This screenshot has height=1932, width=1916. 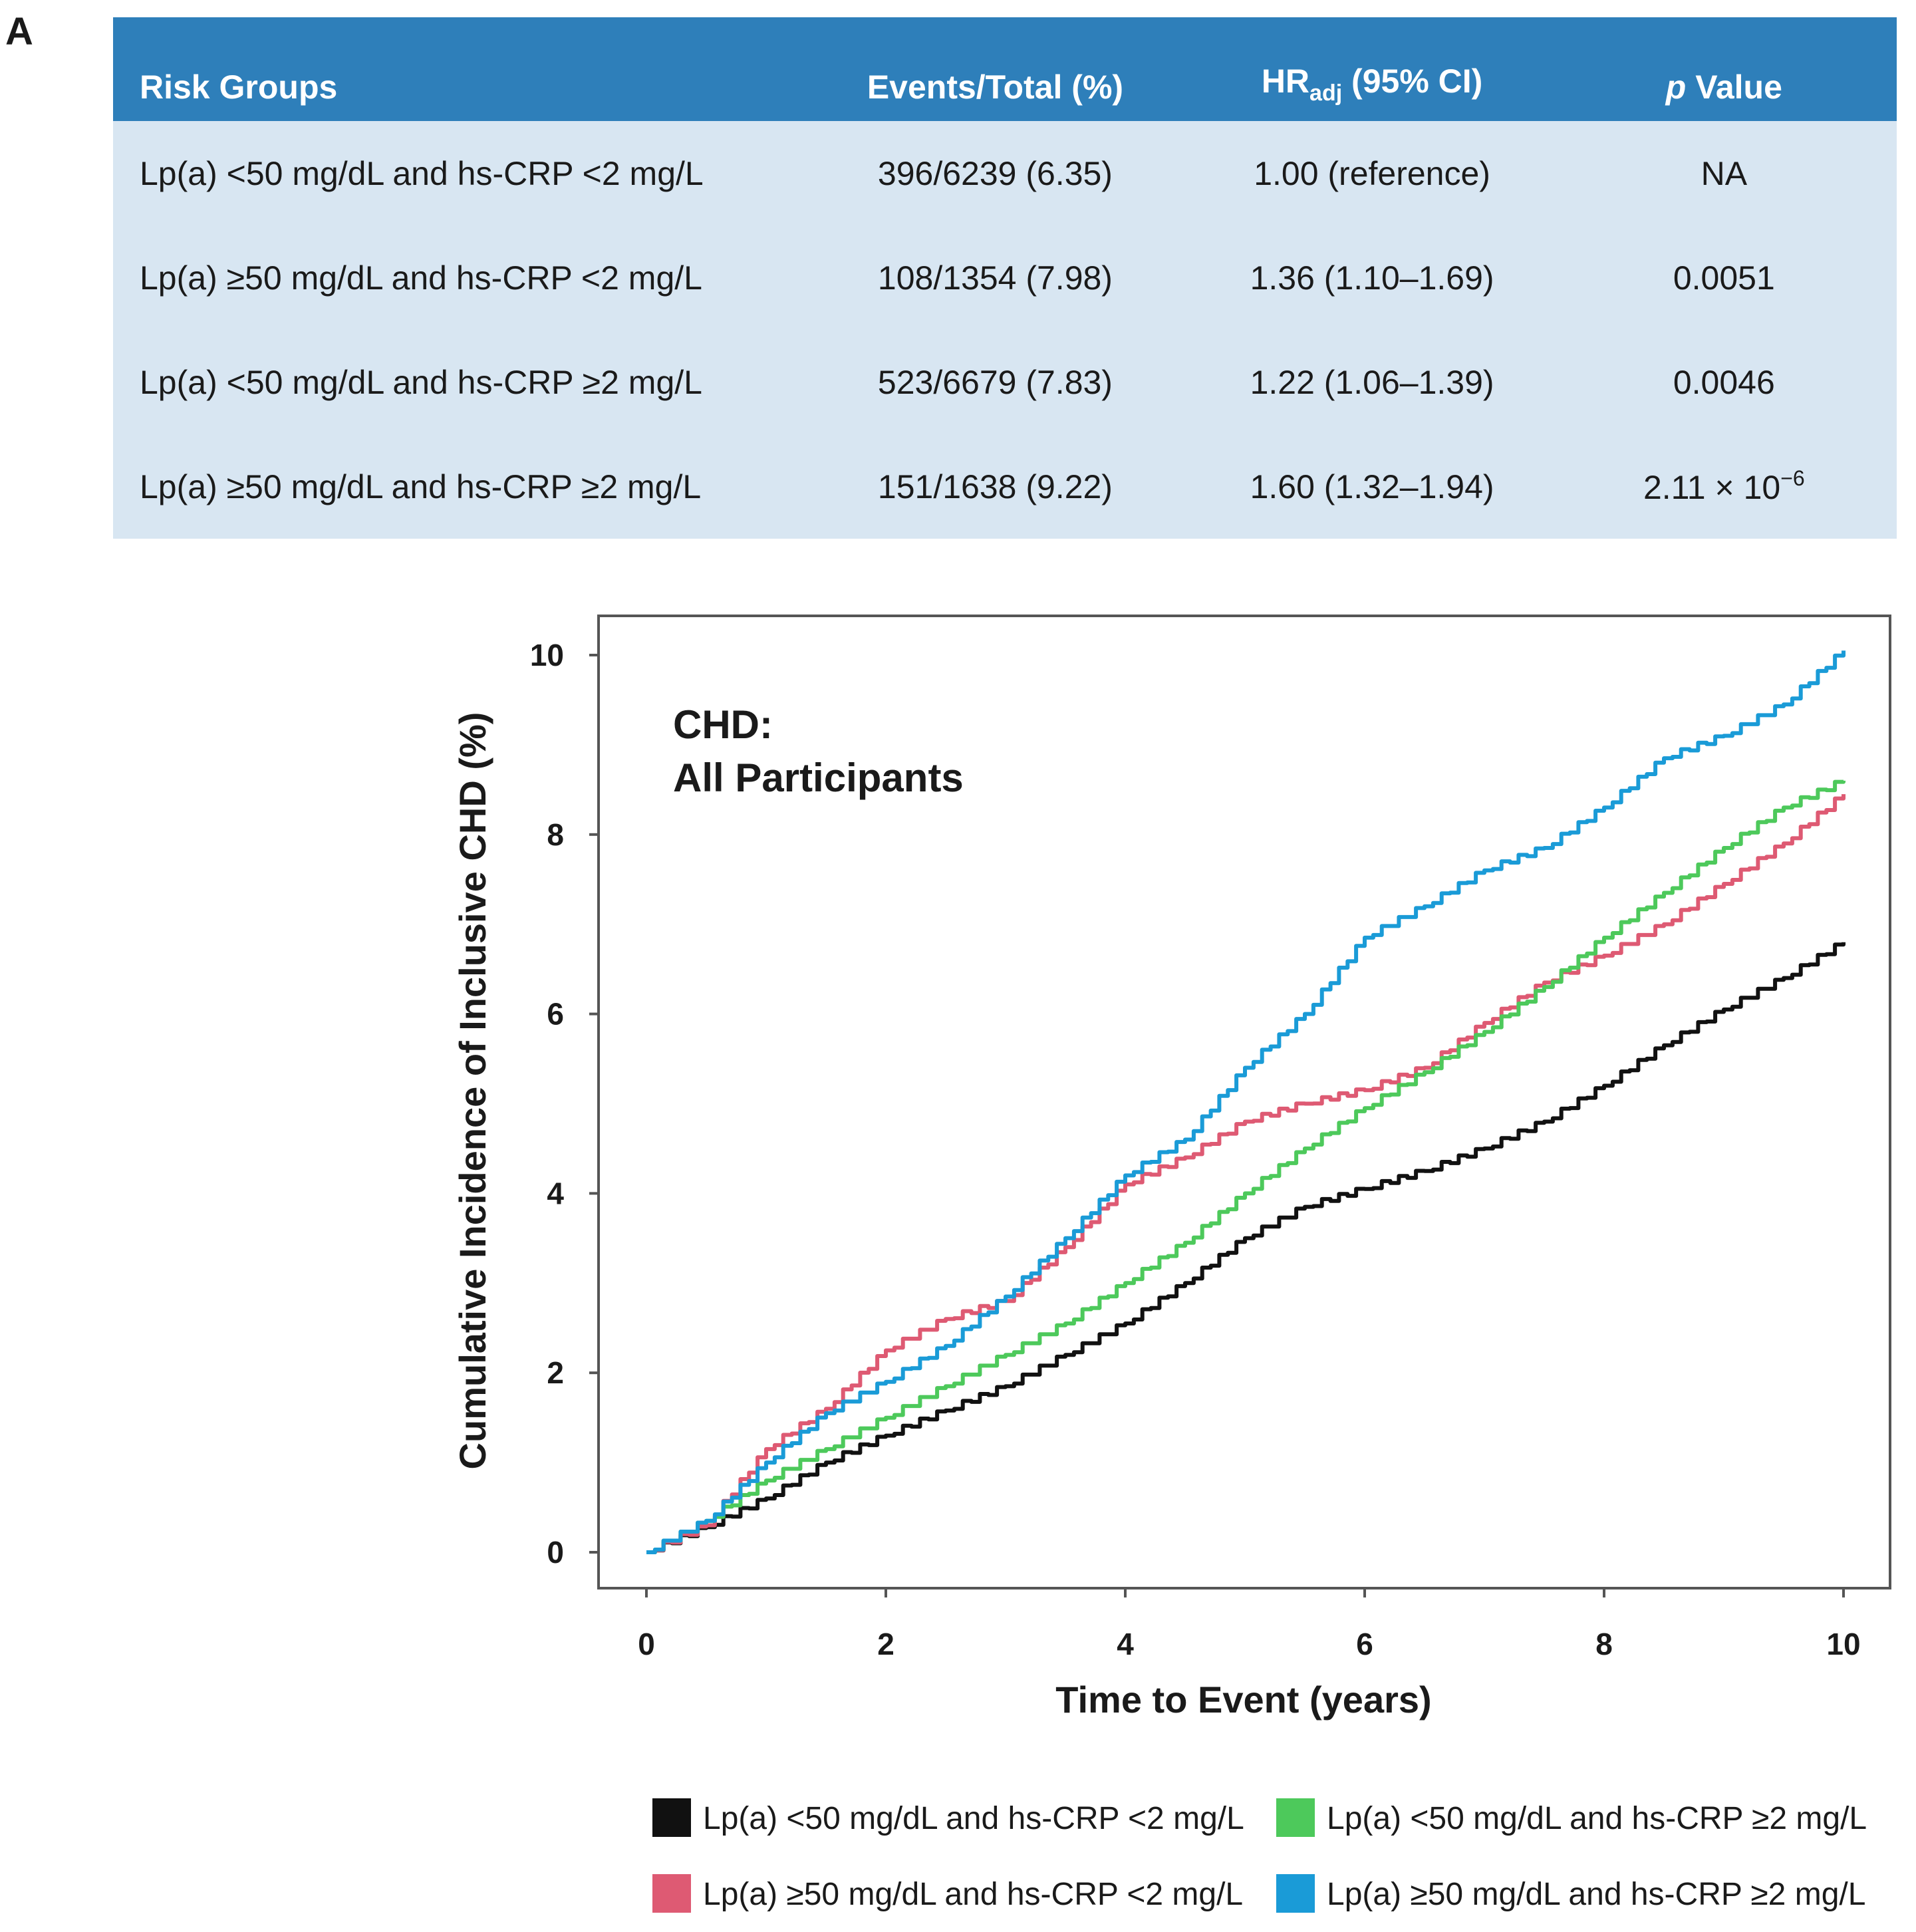 I want to click on cell-group: Lp(a) <50 mg/dL and hs-CRP ≥2 mg/L, so click(x=421, y=382).